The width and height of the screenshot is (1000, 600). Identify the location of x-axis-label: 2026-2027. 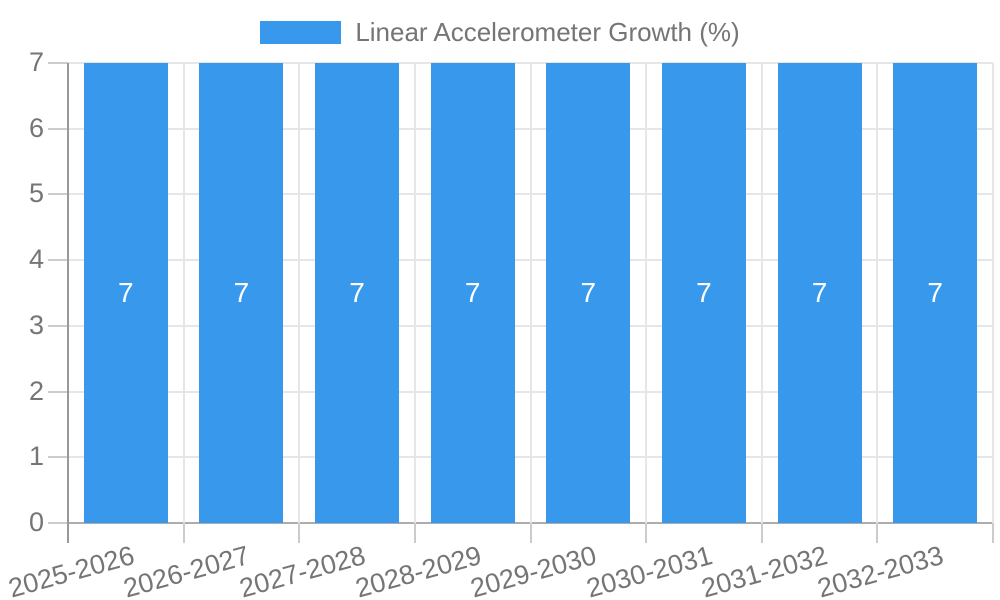
(186, 570).